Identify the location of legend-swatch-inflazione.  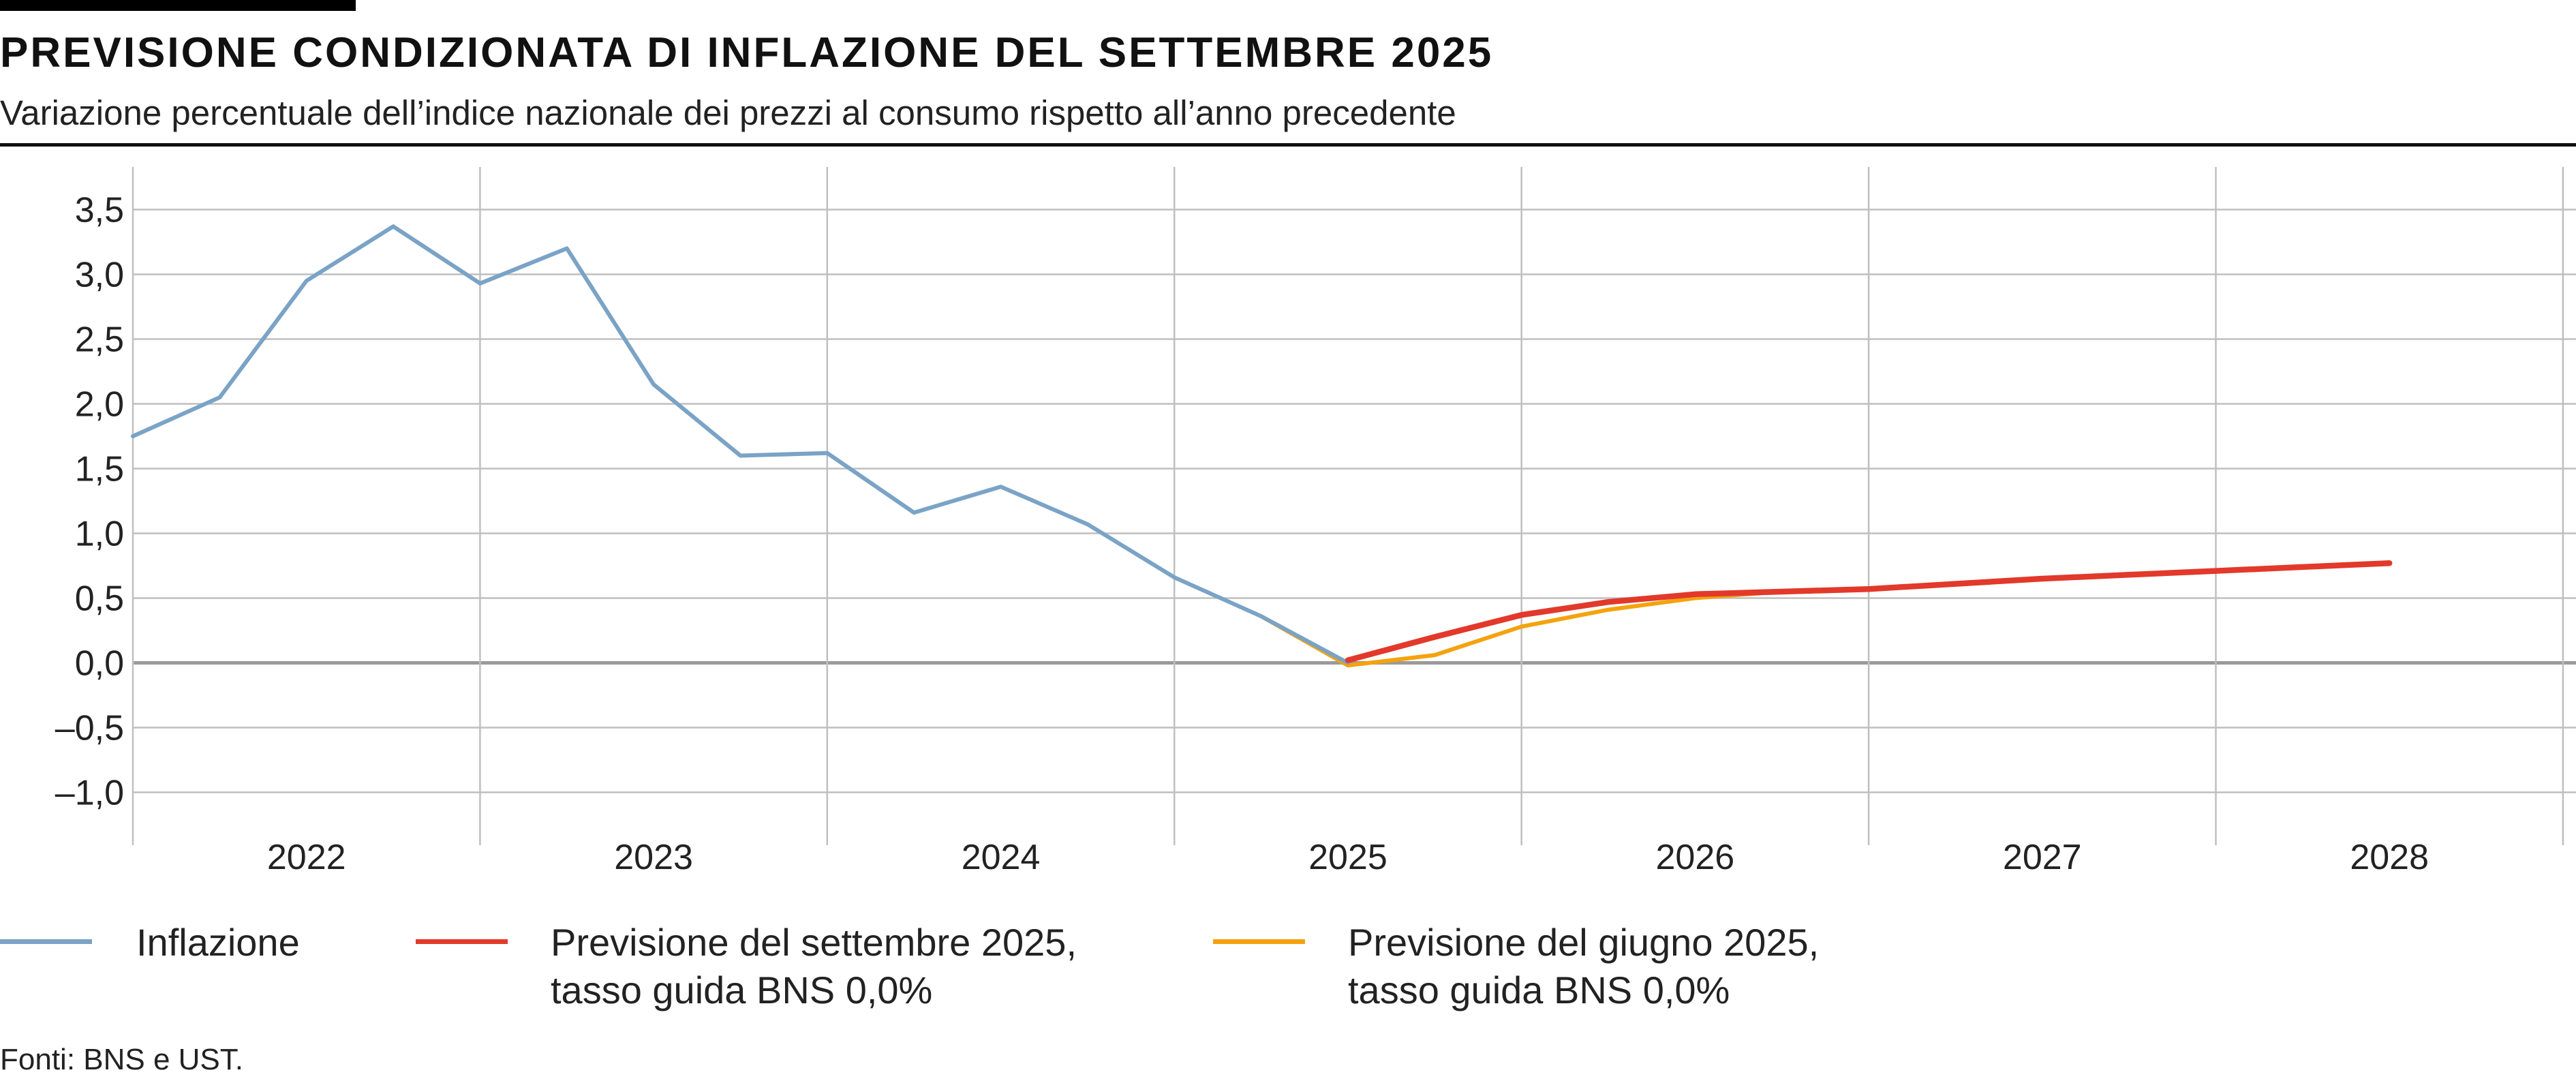
(46, 942).